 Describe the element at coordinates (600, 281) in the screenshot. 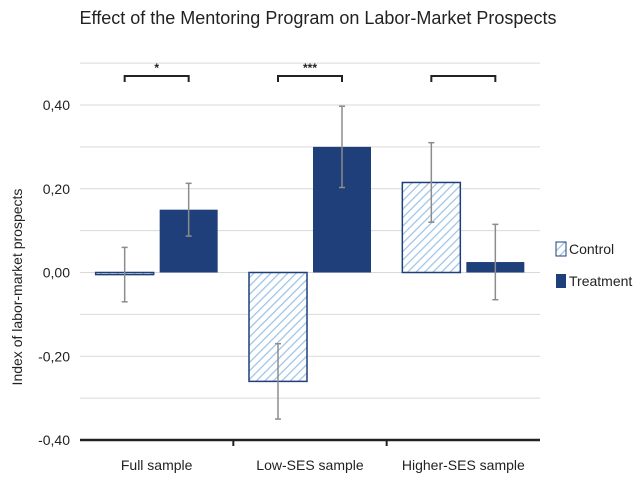

I see `legend-label-treatment: Treatment` at that location.